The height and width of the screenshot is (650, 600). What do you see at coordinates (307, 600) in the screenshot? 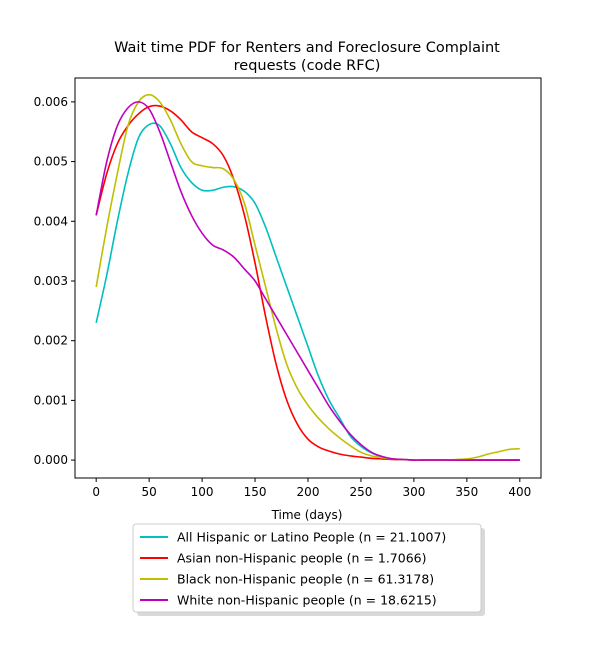
I see `legend-label-4: White non-Hispanic people (n = 18.6215)` at bounding box center [307, 600].